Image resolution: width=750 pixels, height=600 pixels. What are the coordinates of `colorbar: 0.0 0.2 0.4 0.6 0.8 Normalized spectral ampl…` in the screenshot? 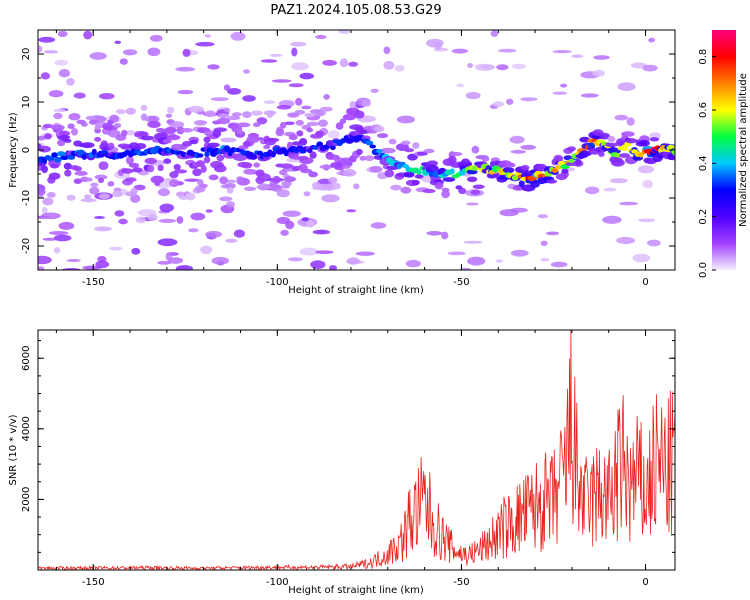 It's located at (723, 154).